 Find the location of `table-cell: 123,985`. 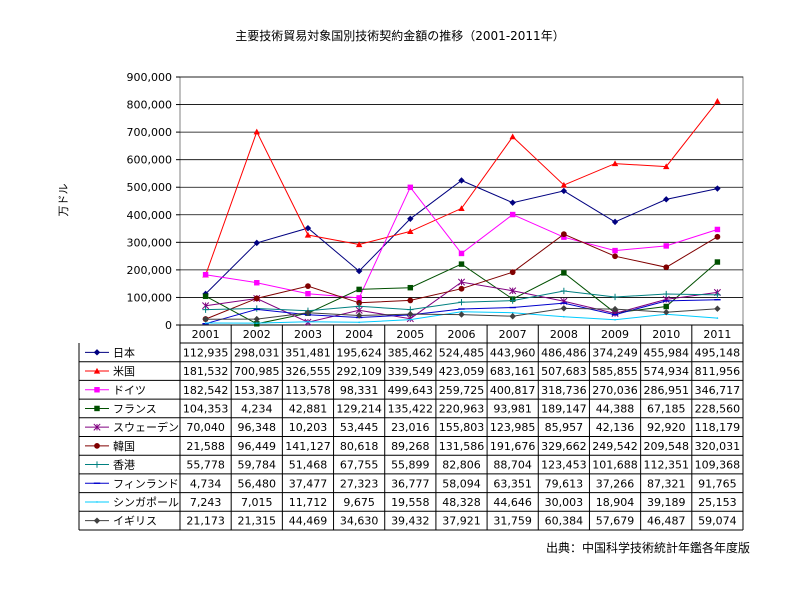

table-cell: 123,985 is located at coordinates (513, 427).